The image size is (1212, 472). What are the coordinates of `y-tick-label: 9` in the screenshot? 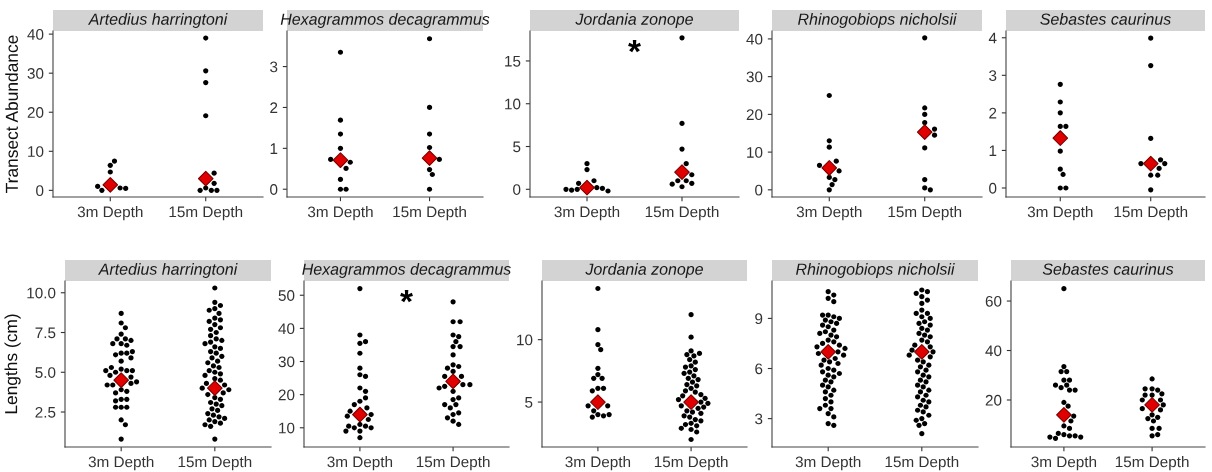 It's located at (759, 319).